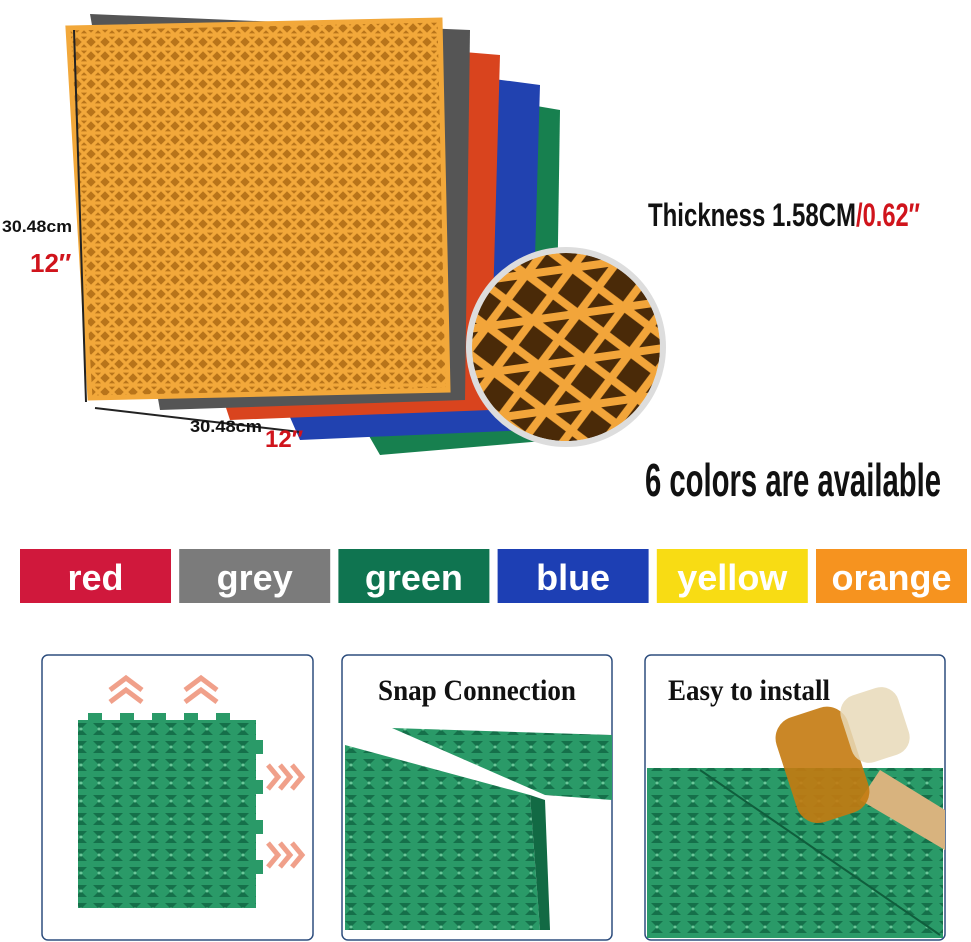  Describe the element at coordinates (888, 215) in the screenshot. I see `thickness-inch: /0.62″` at that location.